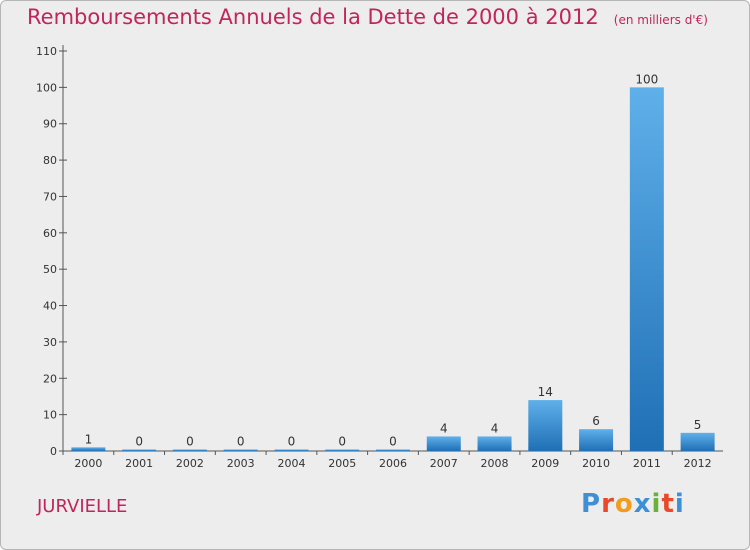 Image resolution: width=750 pixels, height=550 pixels. What do you see at coordinates (646, 269) in the screenshot?
I see `bar-2011` at bounding box center [646, 269].